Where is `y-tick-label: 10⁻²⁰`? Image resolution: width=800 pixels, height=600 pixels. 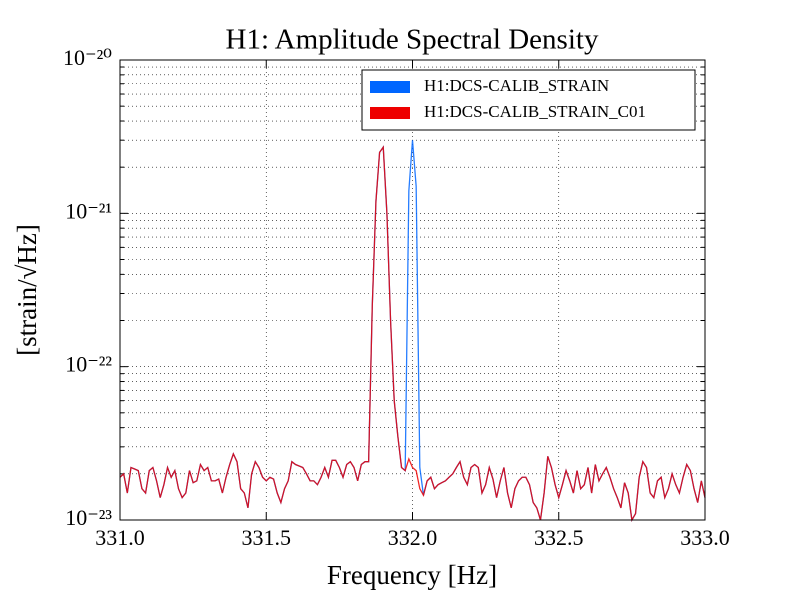 y-tick-label: 10⁻²⁰ is located at coordinates (87, 57).